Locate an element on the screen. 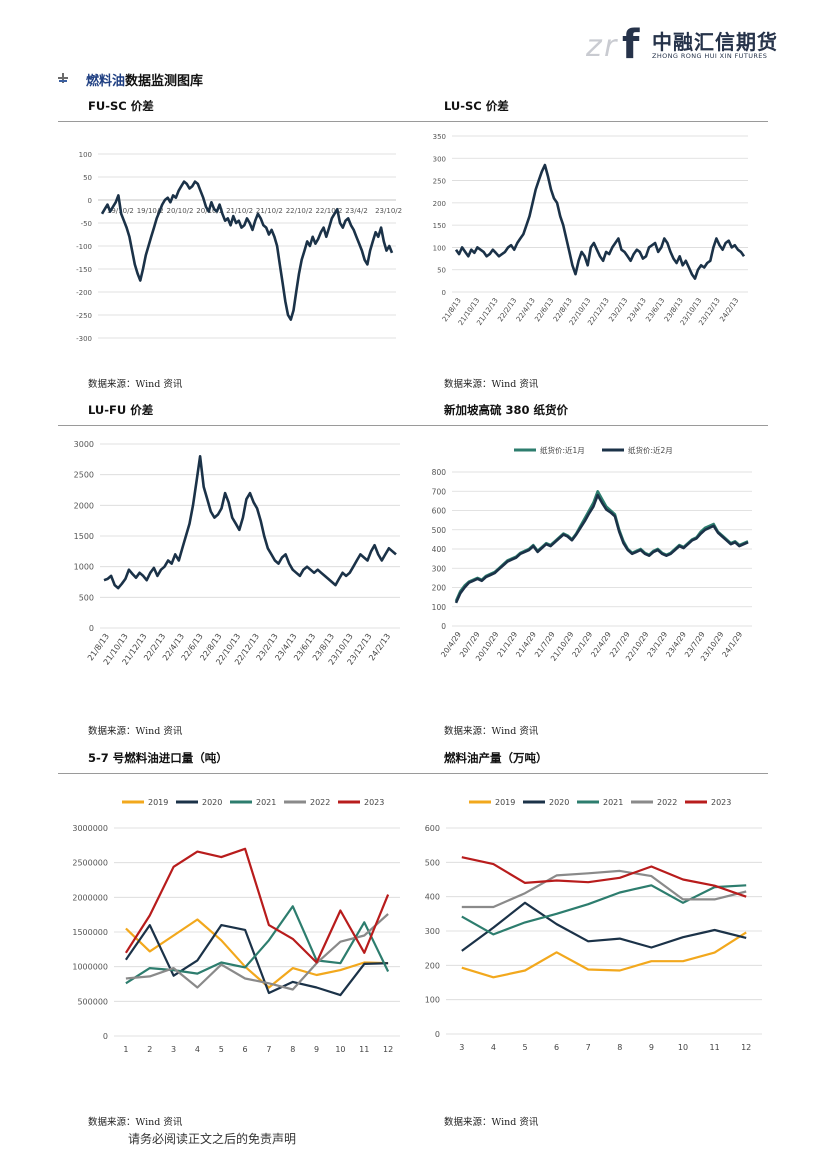 This screenshot has width=826, height=1169. chart-title-sg-380: 新加坡高硫 380 纸货价 is located at coordinates (506, 410).